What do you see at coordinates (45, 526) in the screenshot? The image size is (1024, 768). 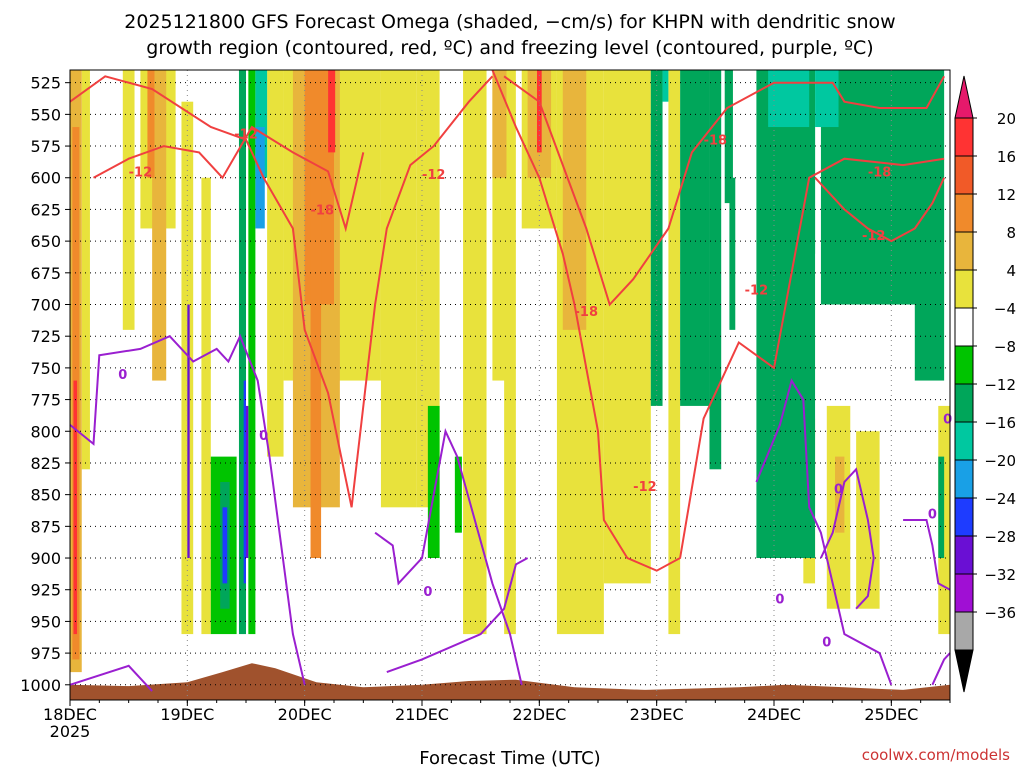 I see `y-tick-label: 875` at bounding box center [45, 526].